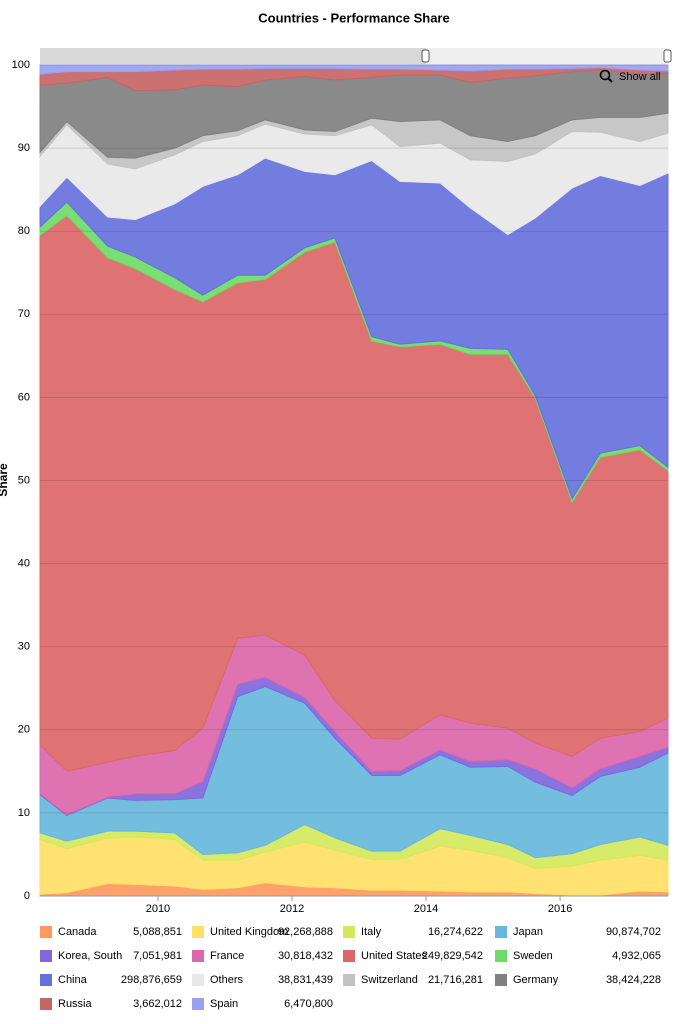 The width and height of the screenshot is (688, 1024). I want to click on legend-label: Spain, so click(224, 1004).